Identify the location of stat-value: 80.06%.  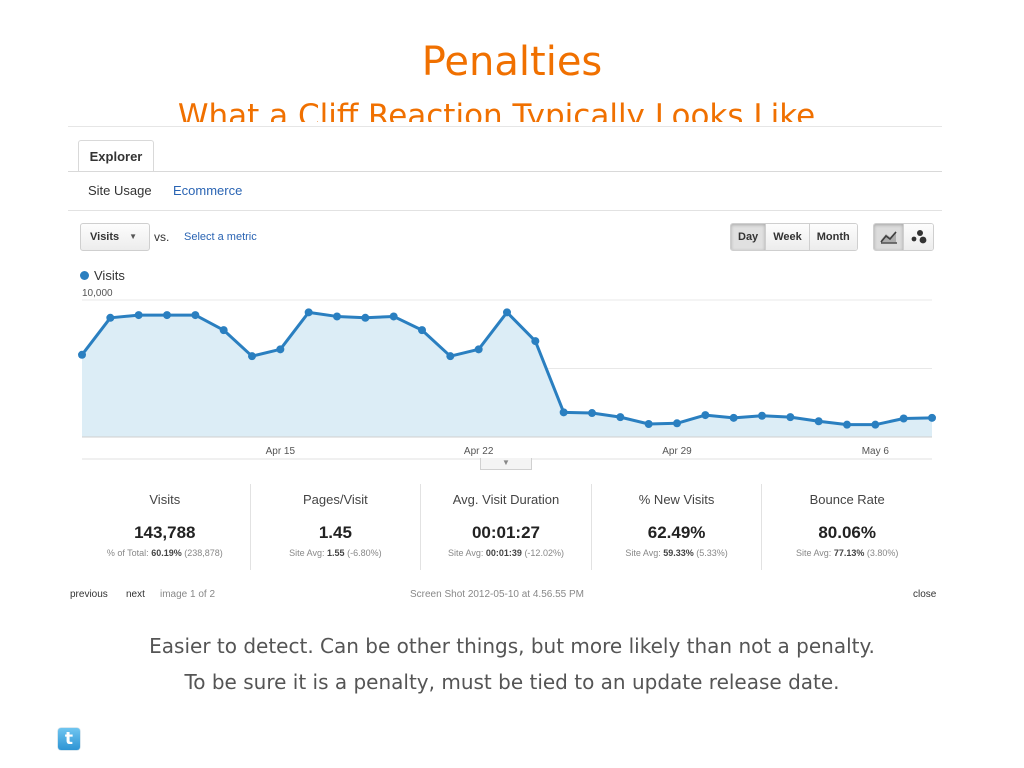
(847, 532).